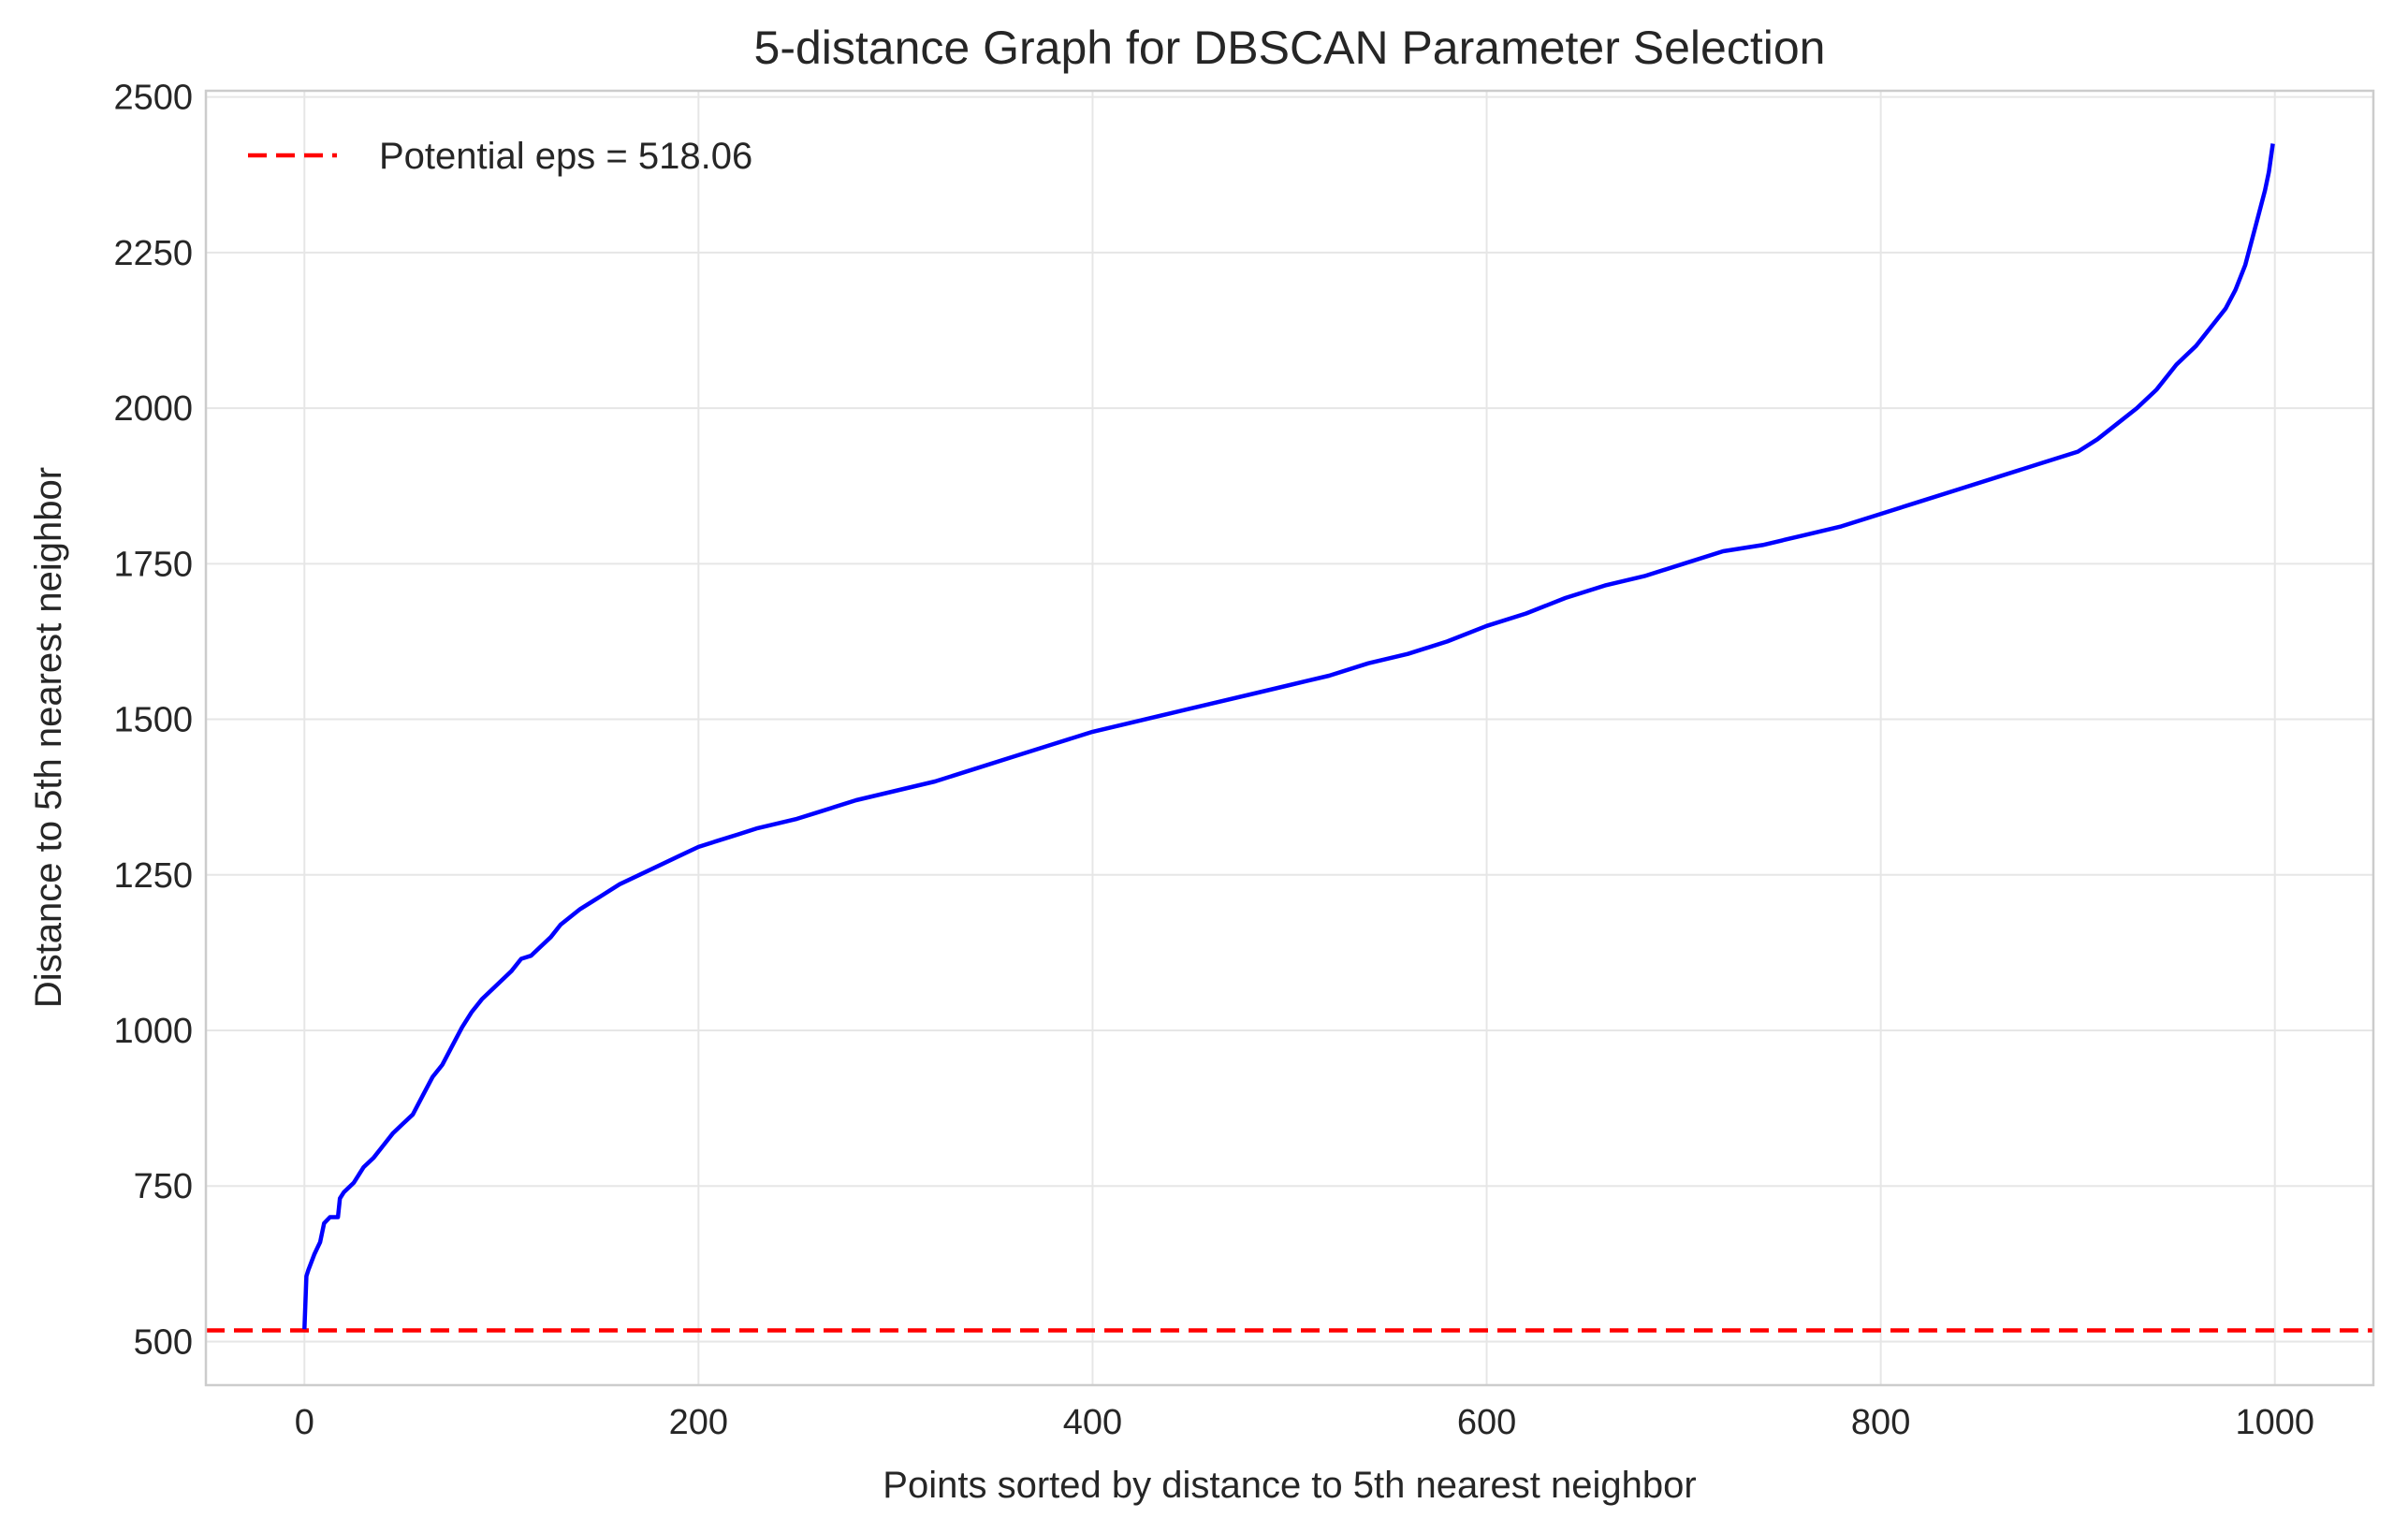  Describe the element at coordinates (1092, 1422) in the screenshot. I see `x-tick-label: 400` at that location.